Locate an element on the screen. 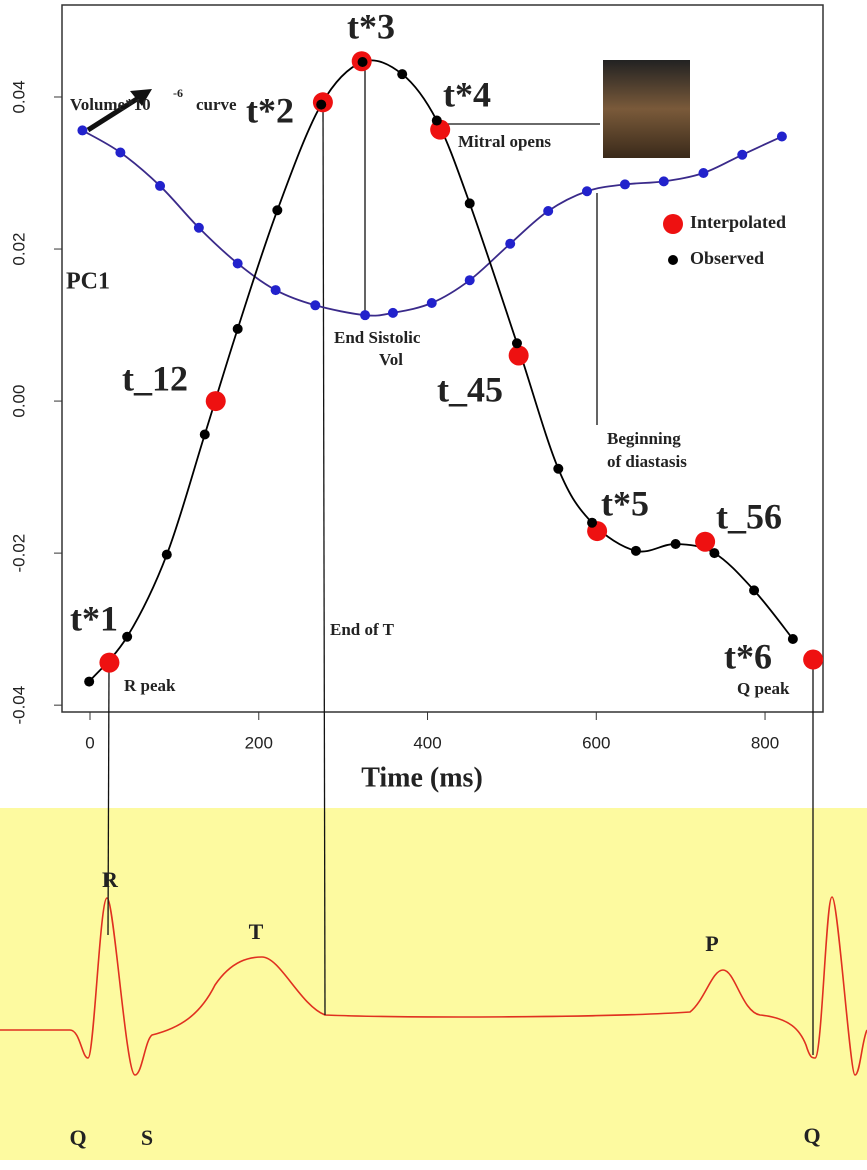 This screenshot has width=867, height=1170. ecg-label: P is located at coordinates (711, 943).